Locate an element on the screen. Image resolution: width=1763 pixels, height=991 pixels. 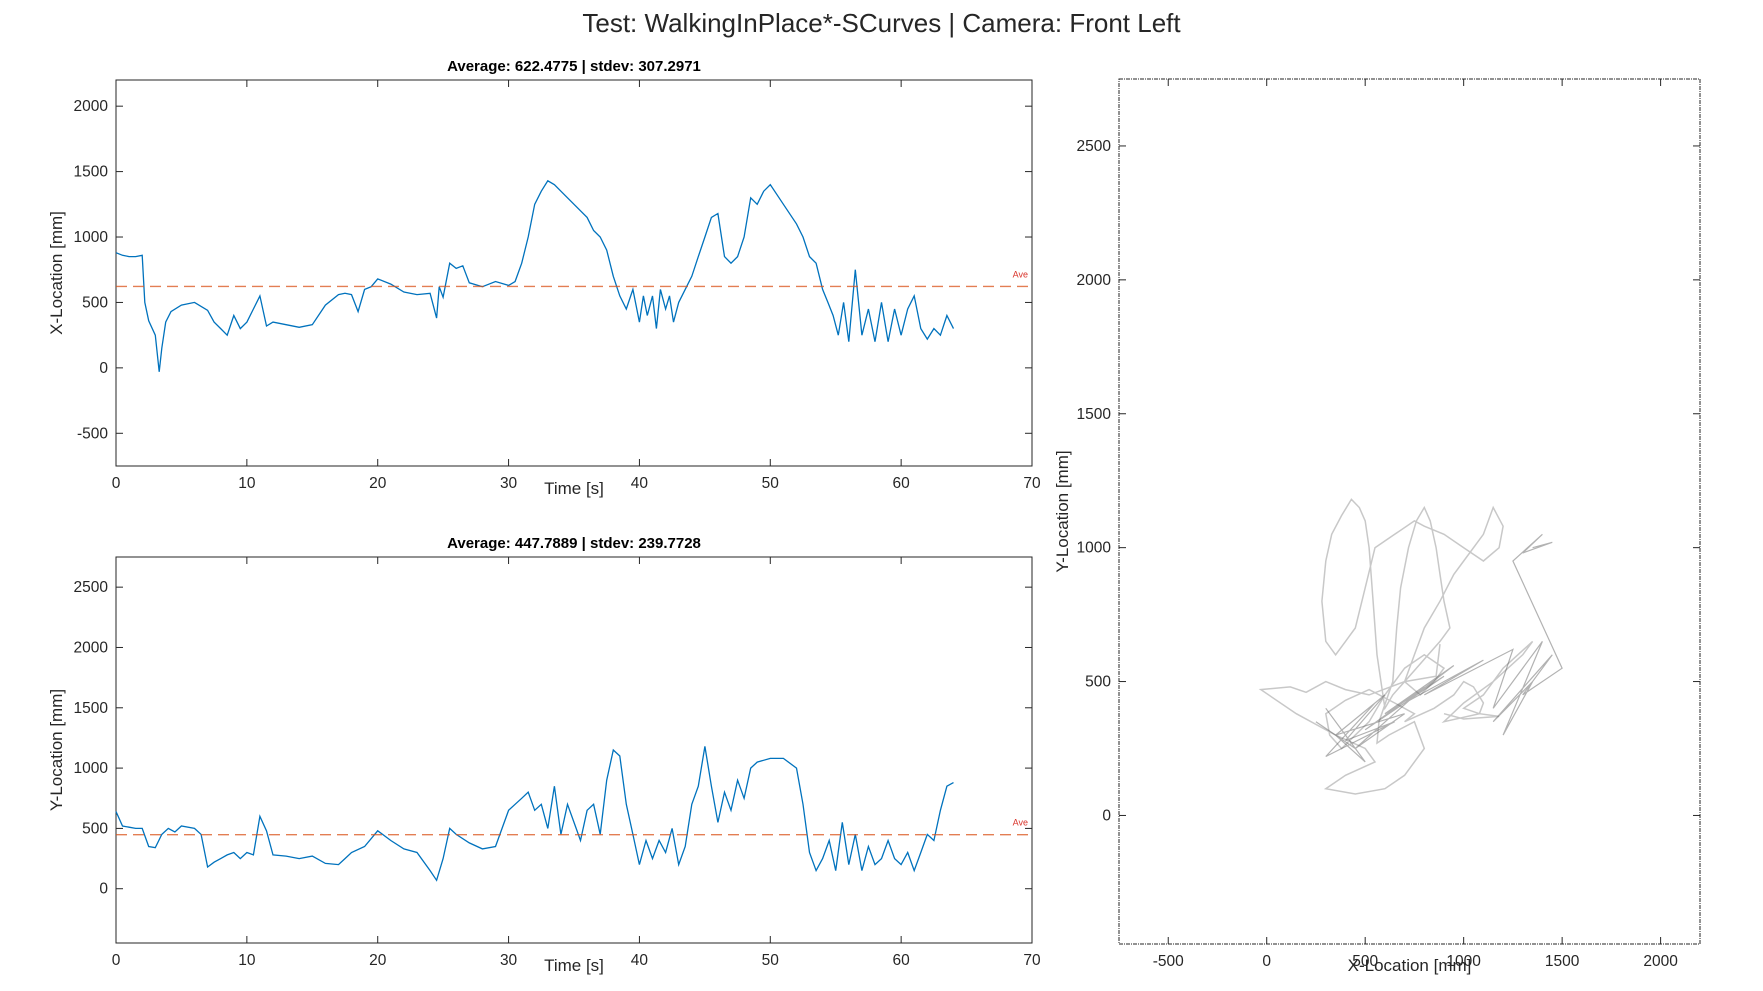
series-line-x-location is located at coordinates (535, 275).